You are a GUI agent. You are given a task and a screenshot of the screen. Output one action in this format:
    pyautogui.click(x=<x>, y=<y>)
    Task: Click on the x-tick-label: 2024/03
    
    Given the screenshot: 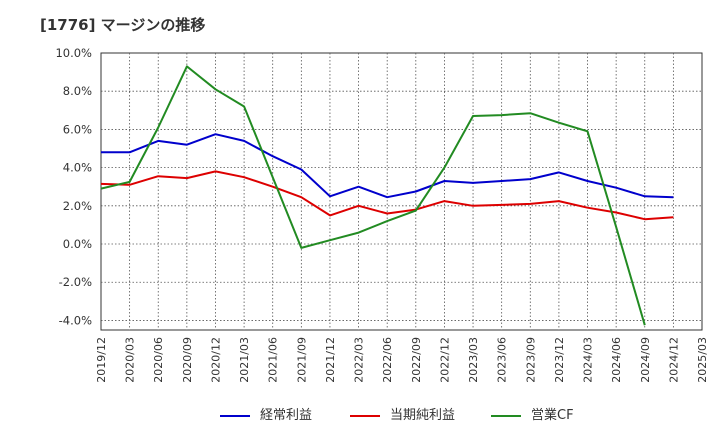 What is the action you would take?
    pyautogui.click(x=588, y=360)
    